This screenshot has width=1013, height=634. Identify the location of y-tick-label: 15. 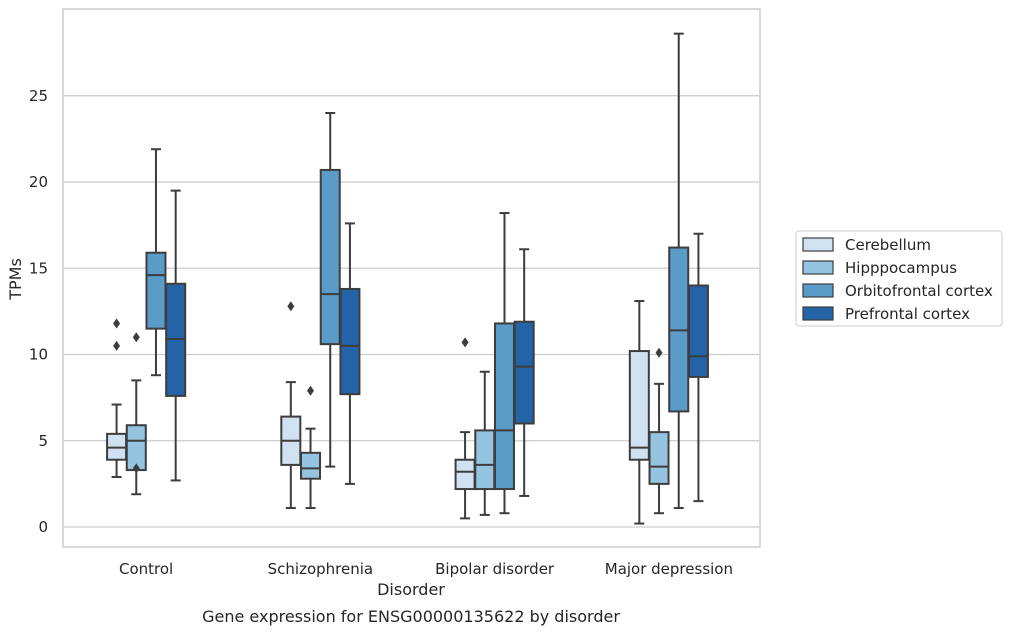
(38, 268).